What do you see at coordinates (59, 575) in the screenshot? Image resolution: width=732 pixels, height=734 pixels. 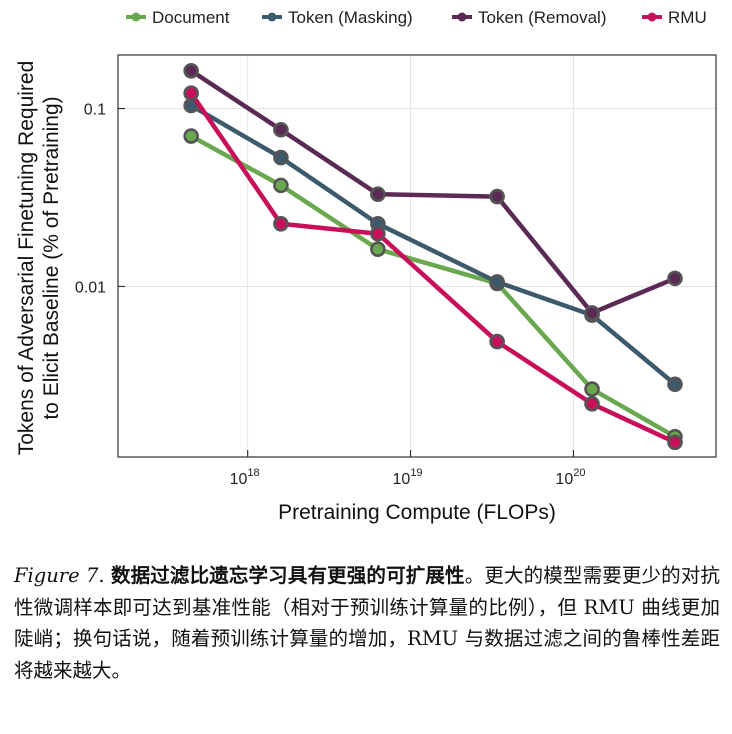 I see `caption-label: Figure 7.` at bounding box center [59, 575].